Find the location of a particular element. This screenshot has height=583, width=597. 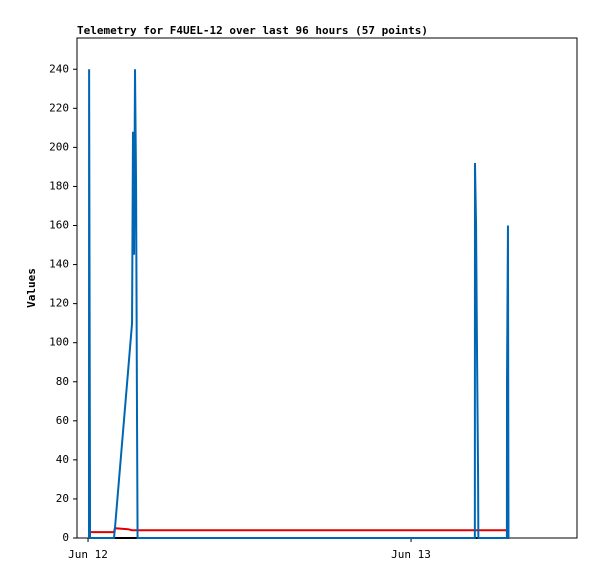

y-tick-label: 20 is located at coordinates (62, 498).